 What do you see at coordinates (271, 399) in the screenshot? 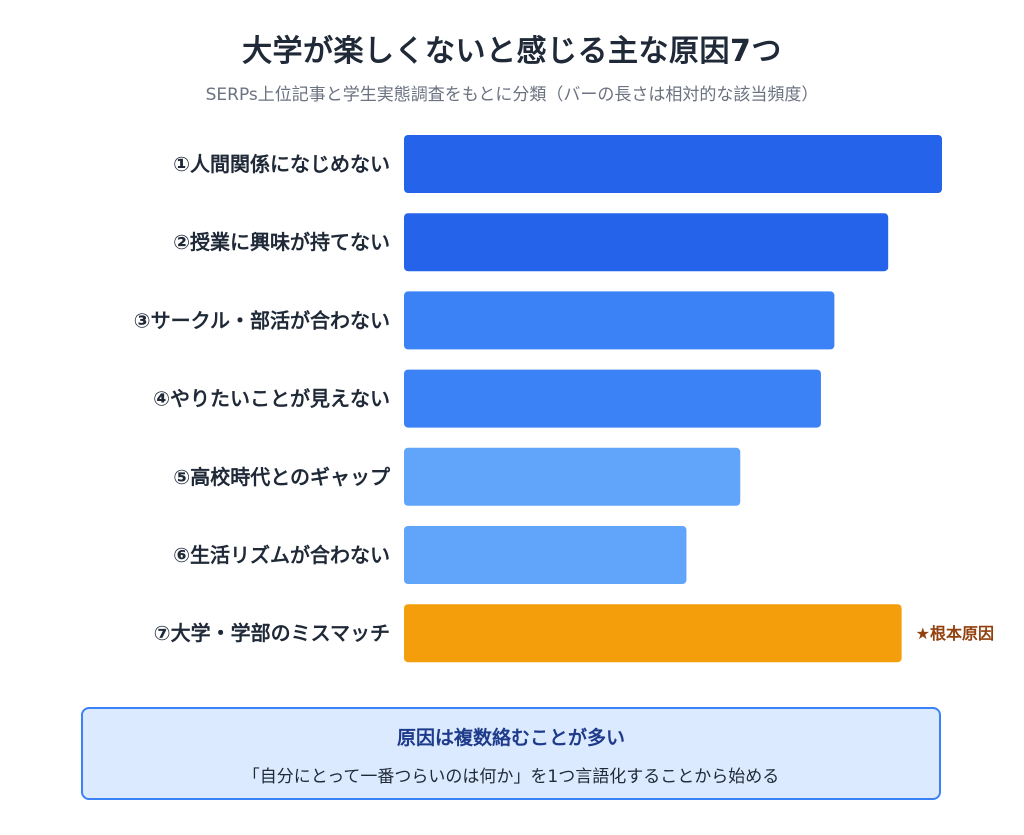
I see `category-label: ④やりたいことが見えない` at bounding box center [271, 399].